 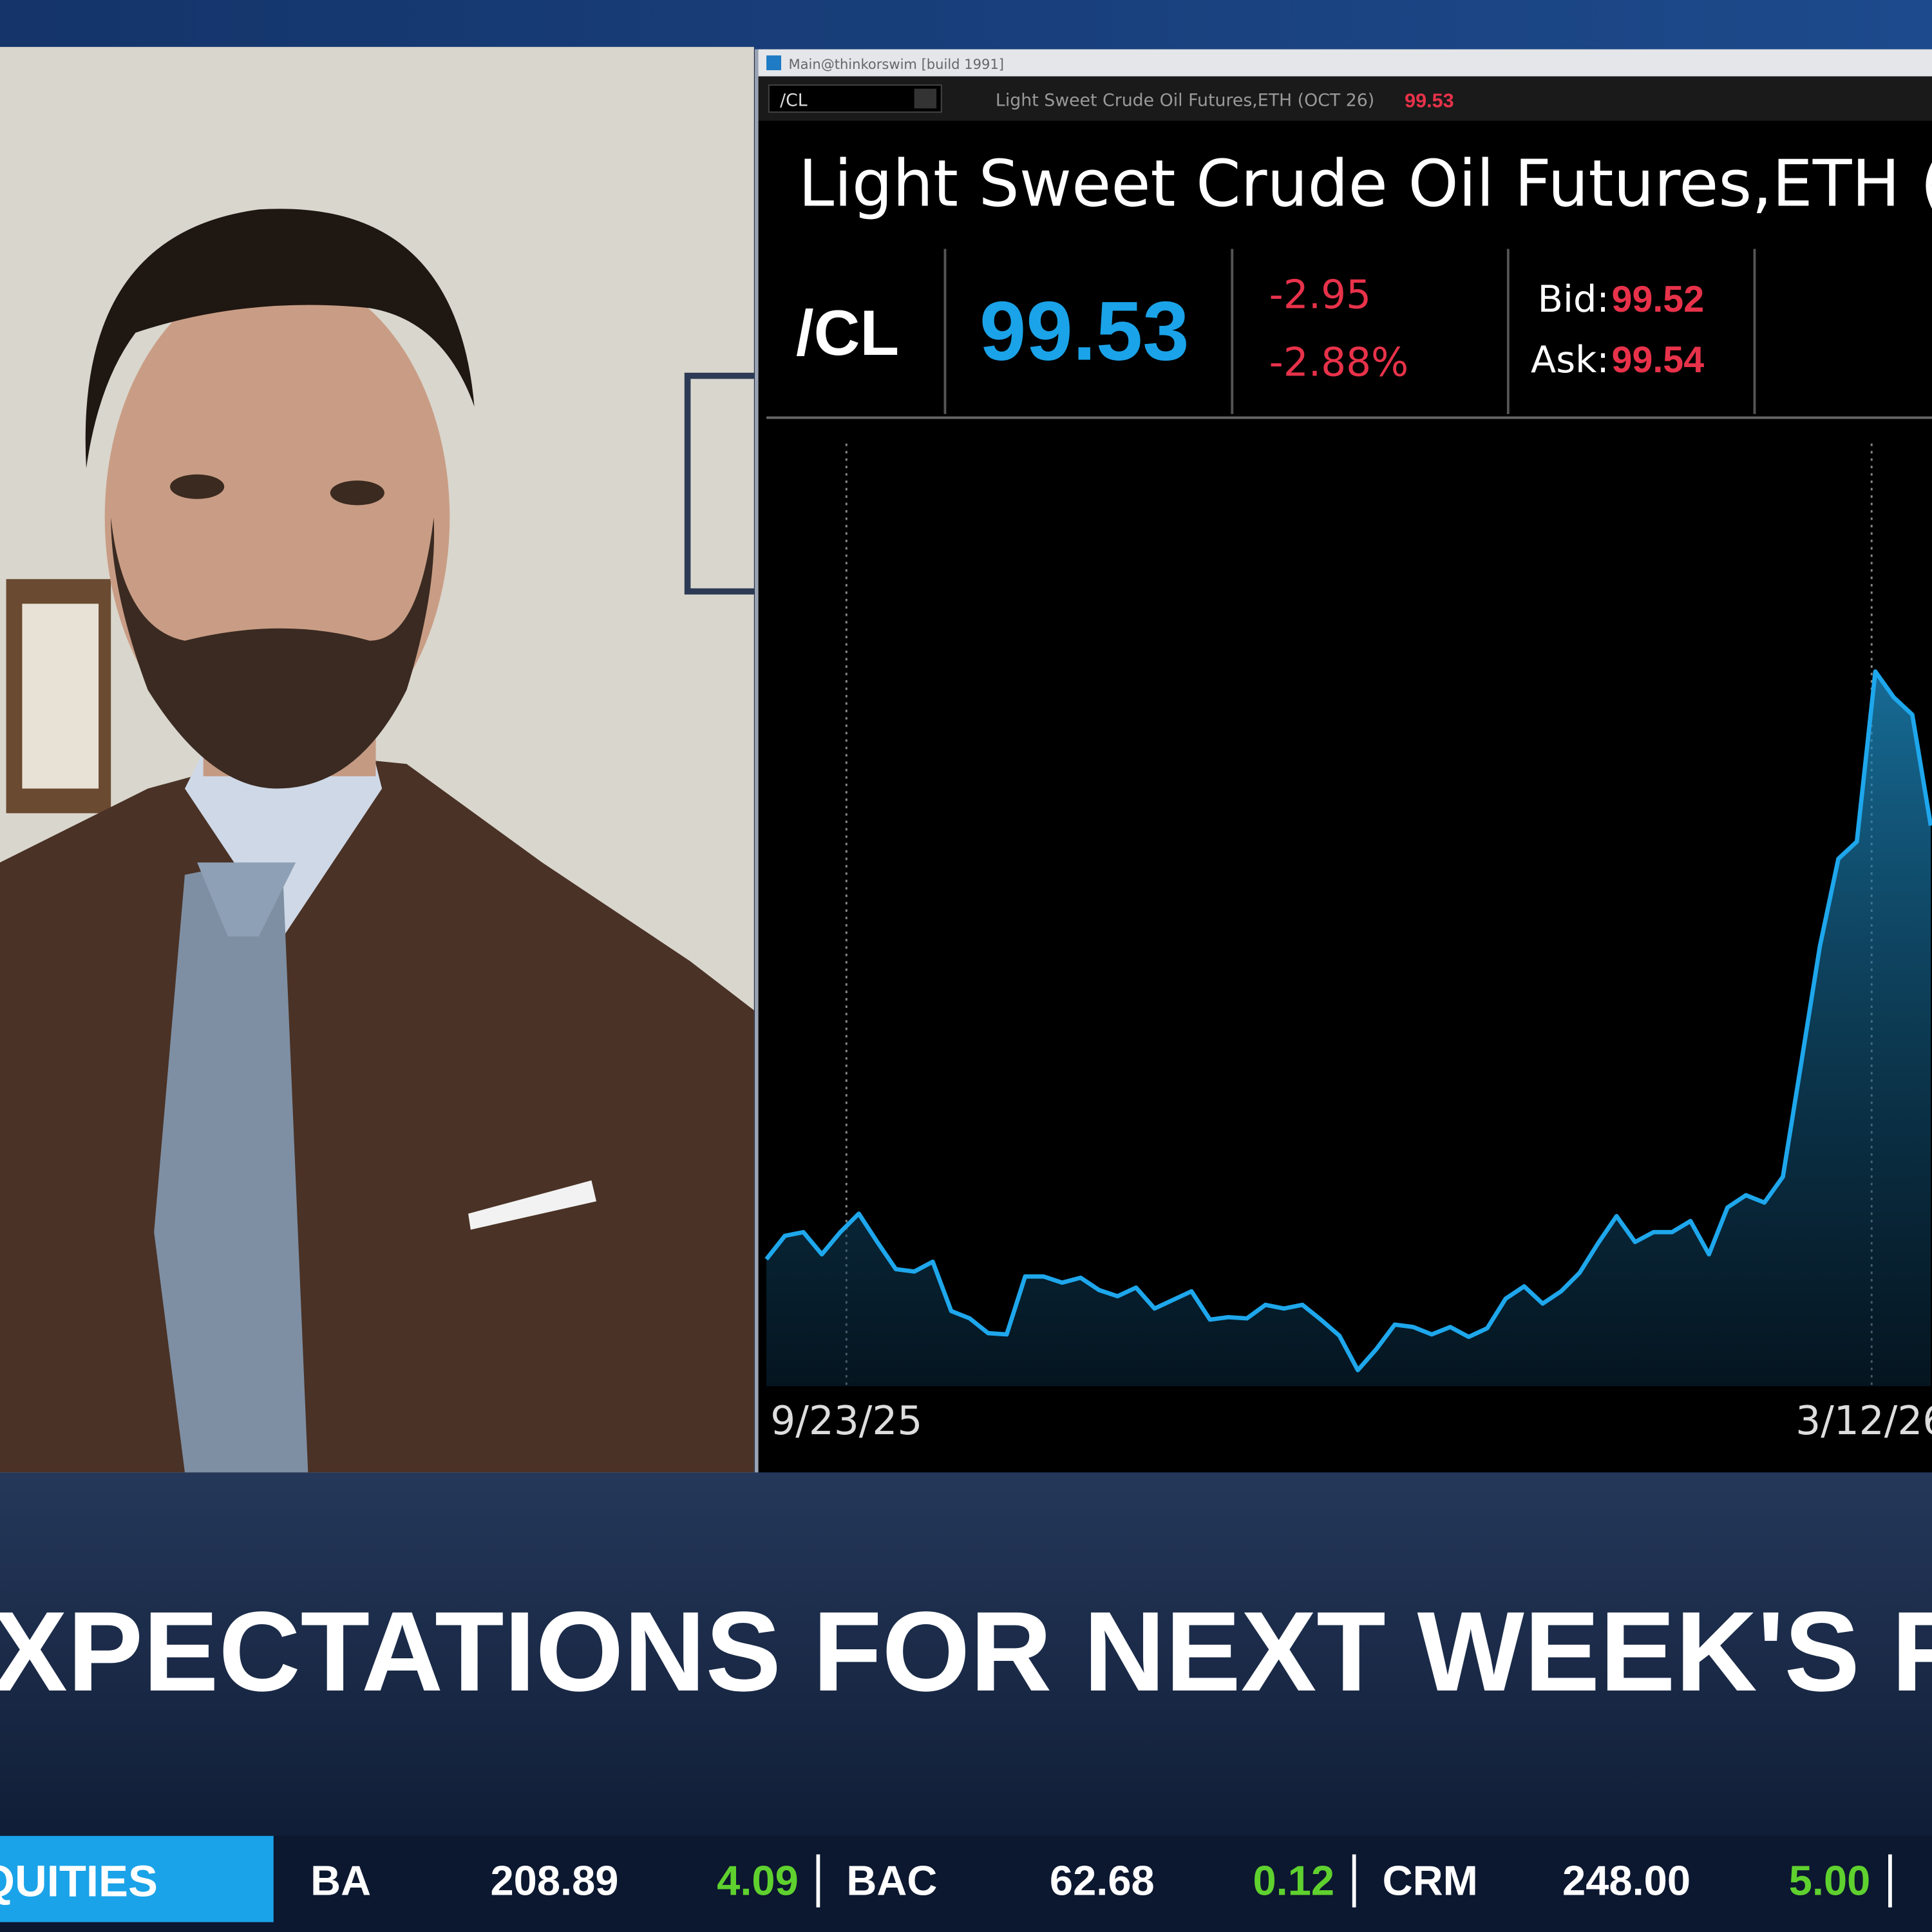 I want to click on ticker-change: 0.12, so click(x=1293, y=1880).